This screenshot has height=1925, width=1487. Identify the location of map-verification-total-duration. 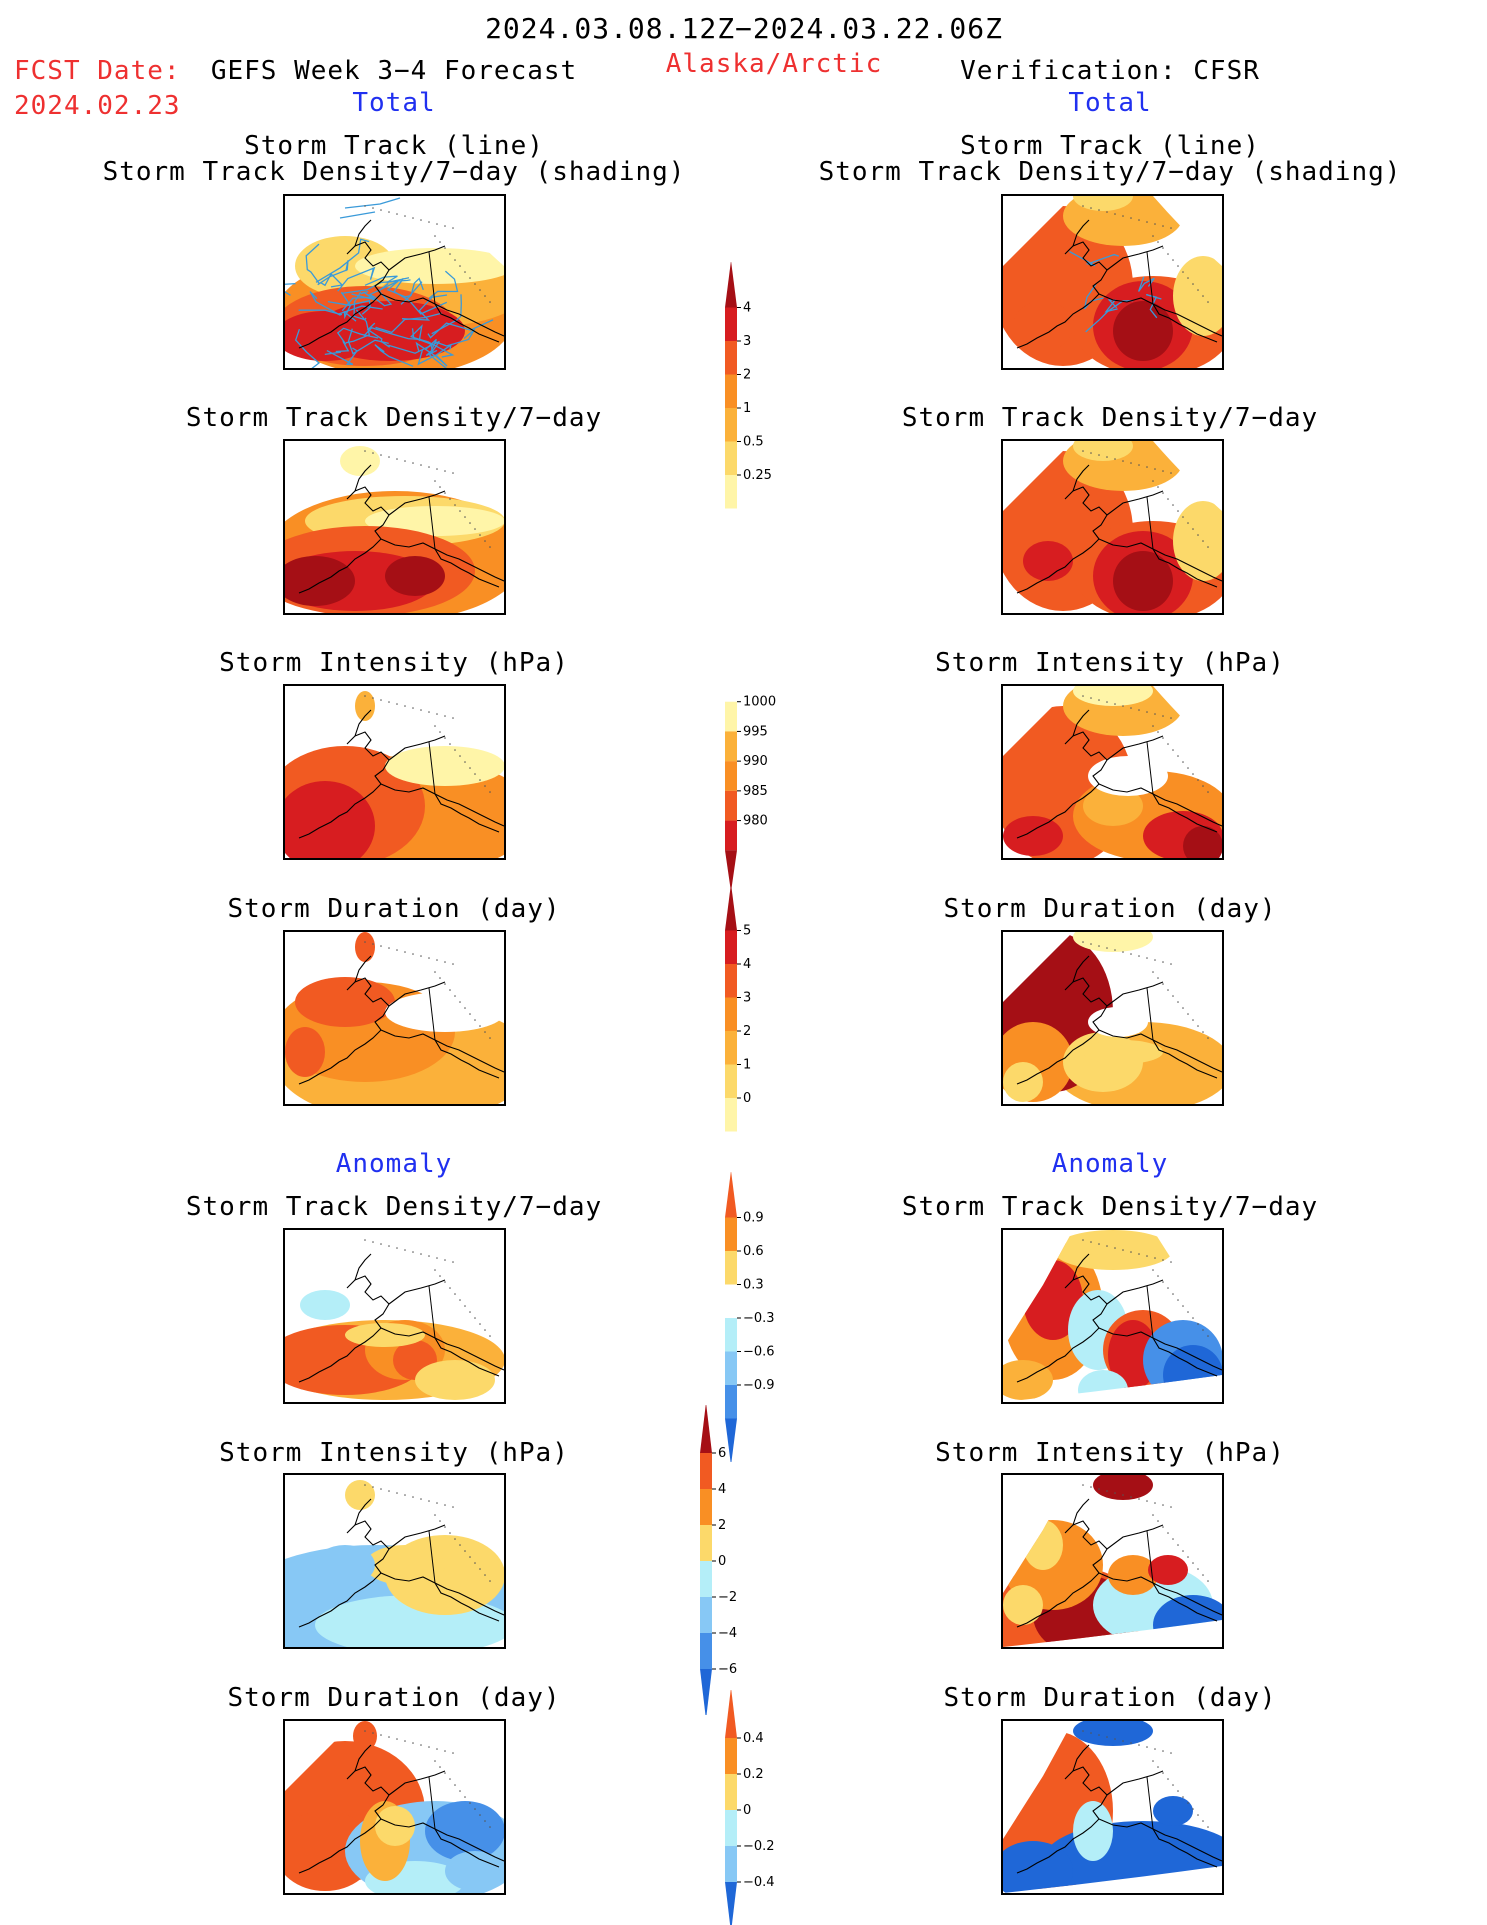
(1112, 1018).